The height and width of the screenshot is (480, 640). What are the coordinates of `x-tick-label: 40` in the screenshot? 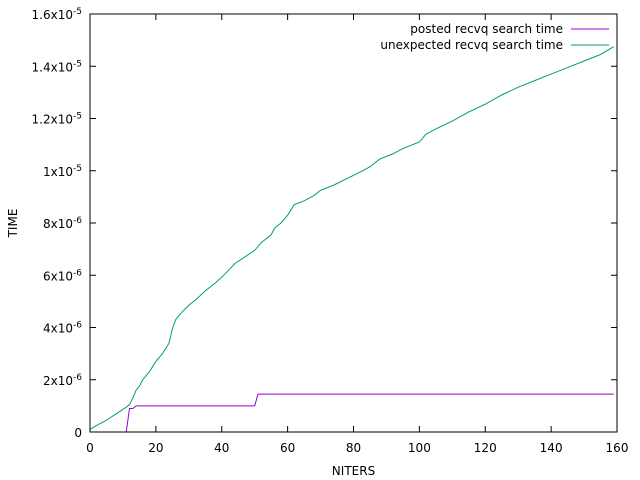 It's located at (221, 448).